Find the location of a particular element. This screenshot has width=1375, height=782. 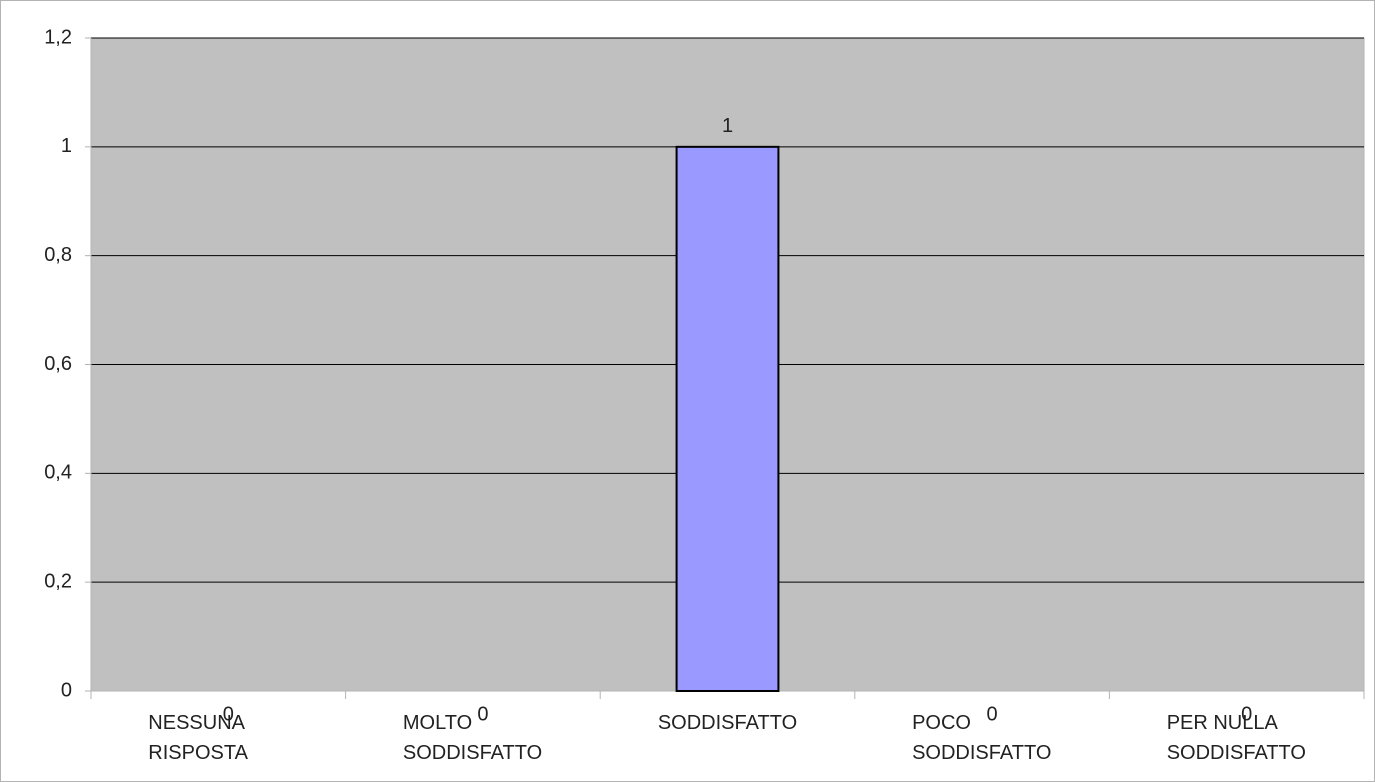

y-tick-label: 0,2 is located at coordinates (58, 581).